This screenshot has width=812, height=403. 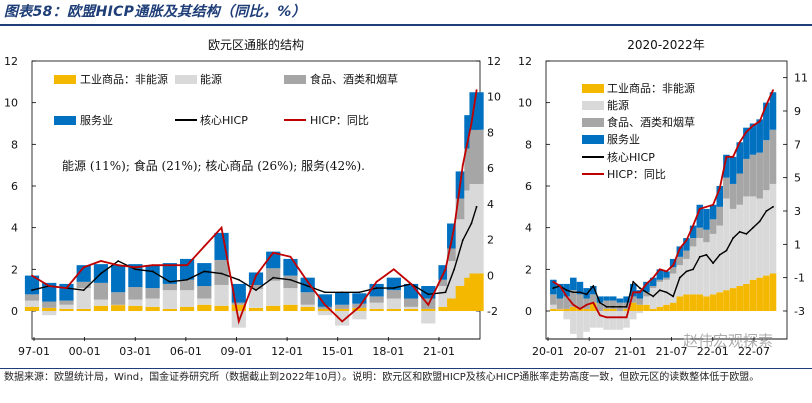 I want to click on y-tick-label: 8, so click(x=528, y=144).